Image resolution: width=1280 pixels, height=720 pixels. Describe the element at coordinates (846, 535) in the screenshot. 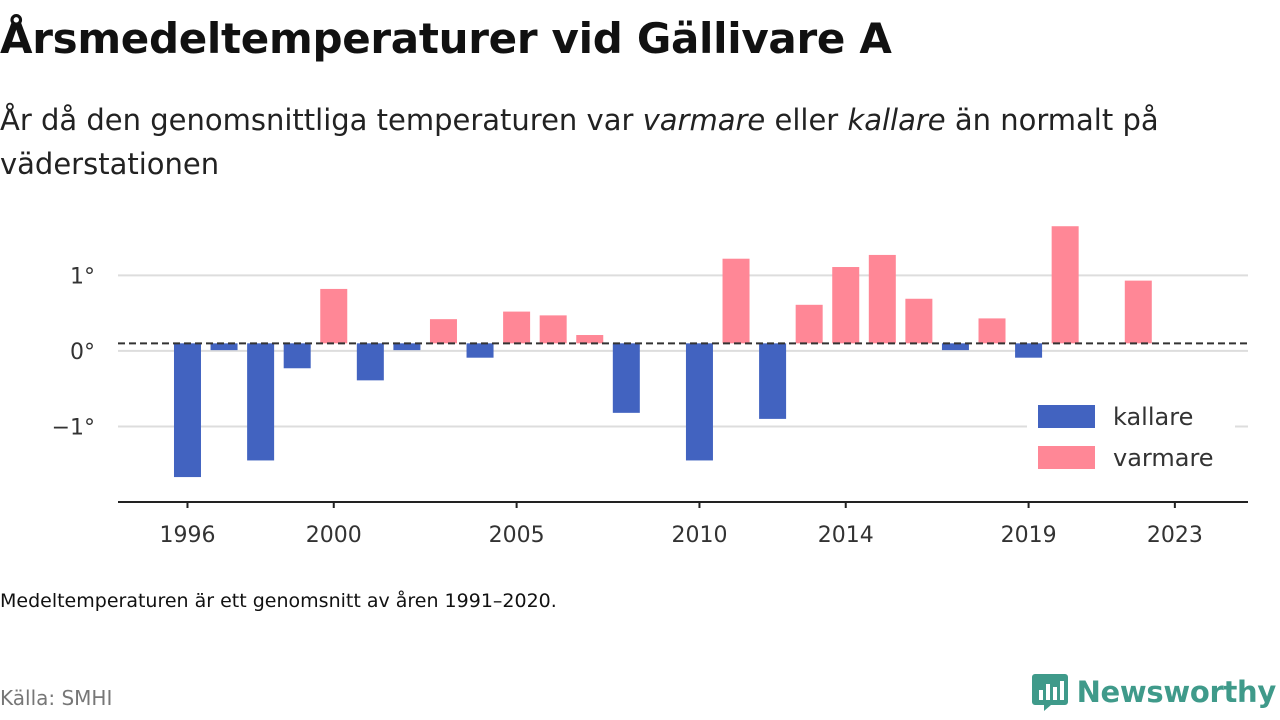

I see `x-tick-label: 2014` at that location.